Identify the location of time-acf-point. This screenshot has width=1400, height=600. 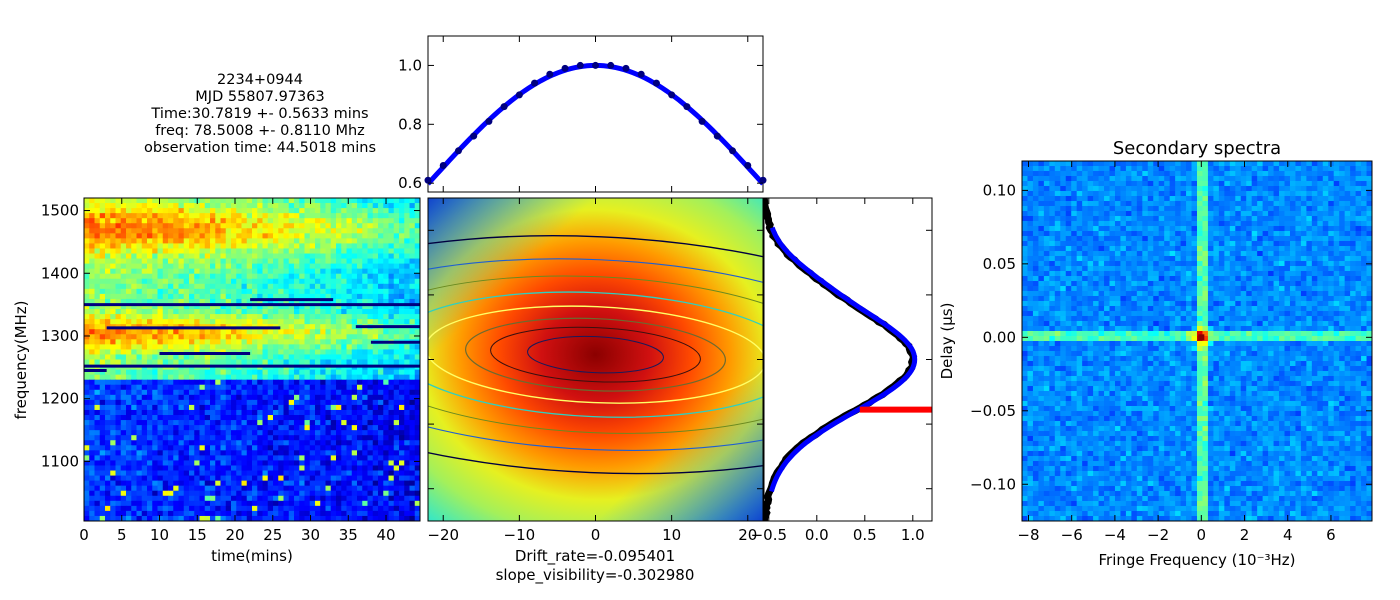
(504, 107).